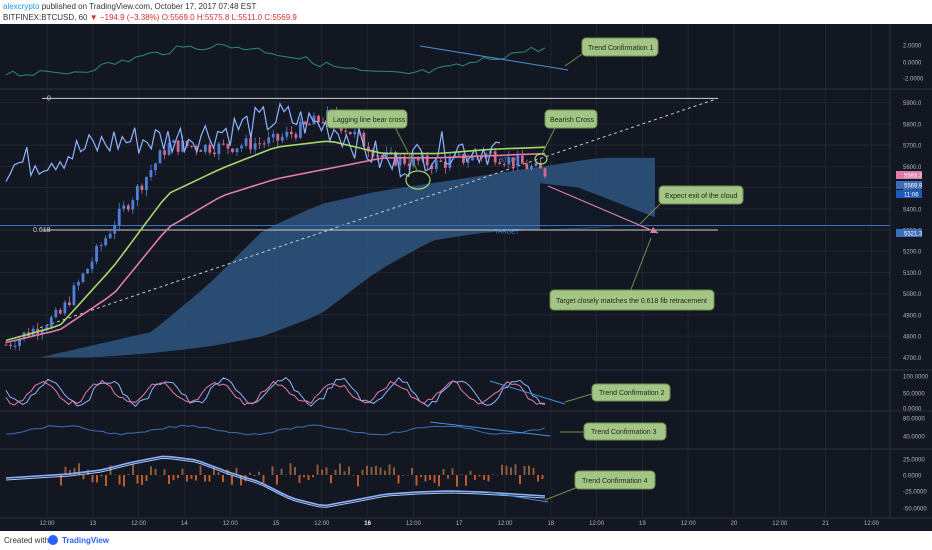  I want to click on callout-exit-cloud: Expect exit of the cloud, so click(701, 195).